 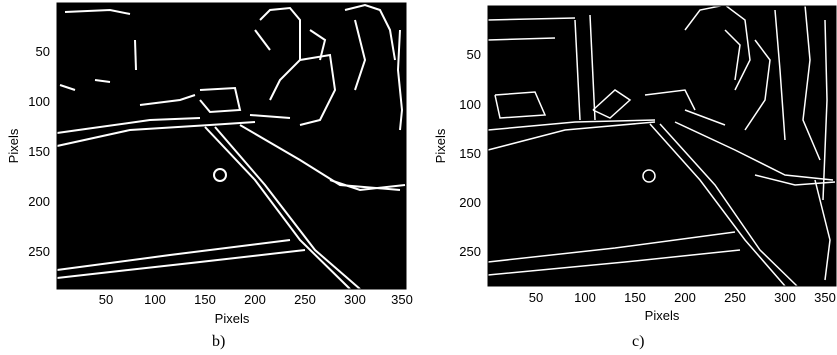 I want to click on x-tick-labels-c: 50 100 150 200 250 300 350, so click(x=682, y=297).